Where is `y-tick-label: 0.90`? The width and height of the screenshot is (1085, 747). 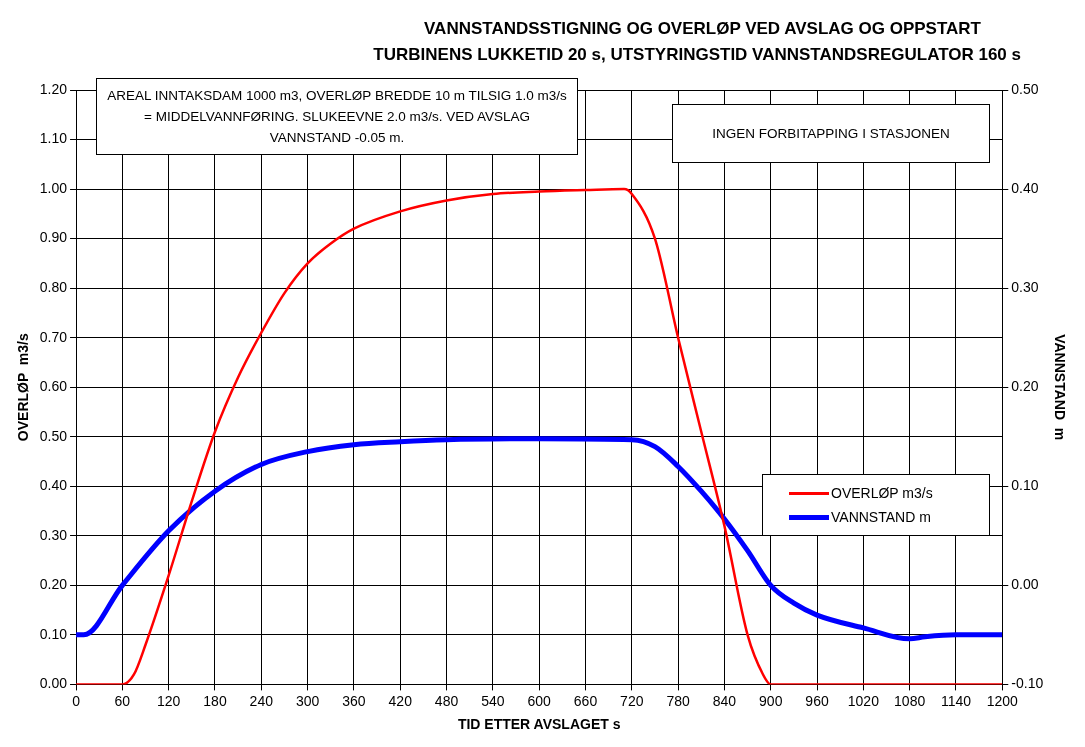
y-tick-label: 0.90 is located at coordinates (53, 237).